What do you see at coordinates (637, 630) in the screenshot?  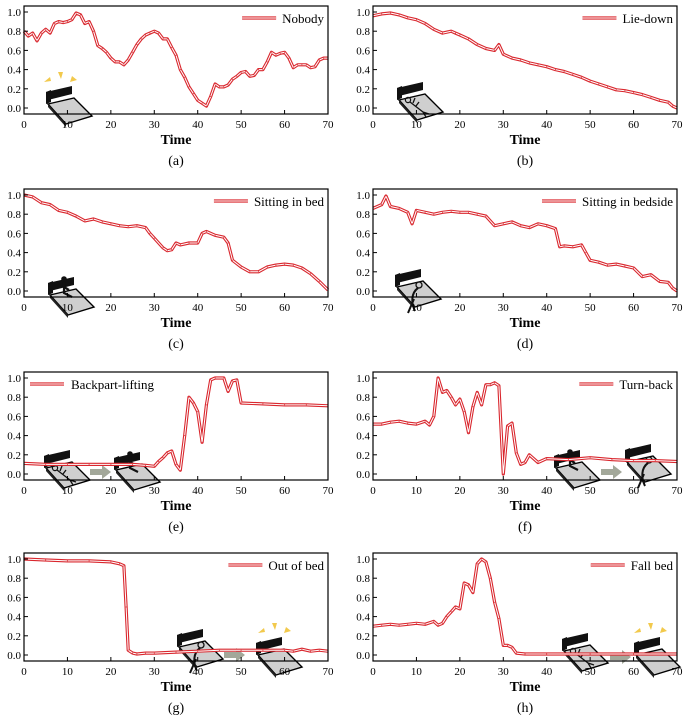 I see `alert-ray` at bounding box center [637, 630].